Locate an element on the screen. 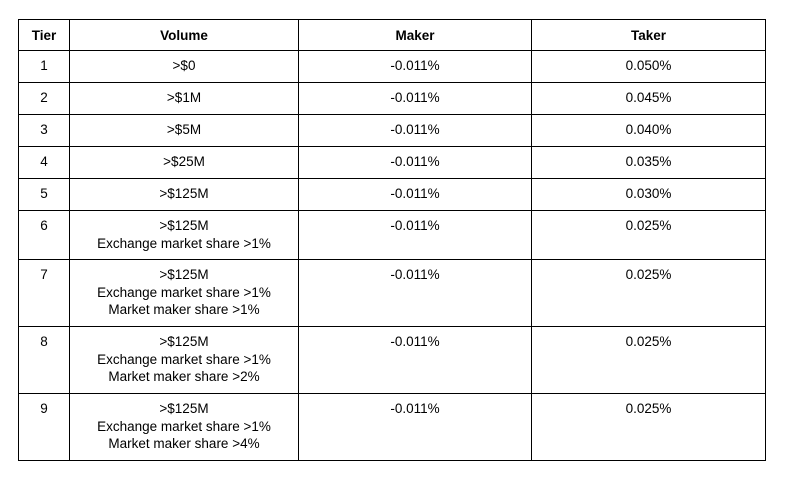 This screenshot has height=477, width=785. header-maker: Maker is located at coordinates (415, 35).